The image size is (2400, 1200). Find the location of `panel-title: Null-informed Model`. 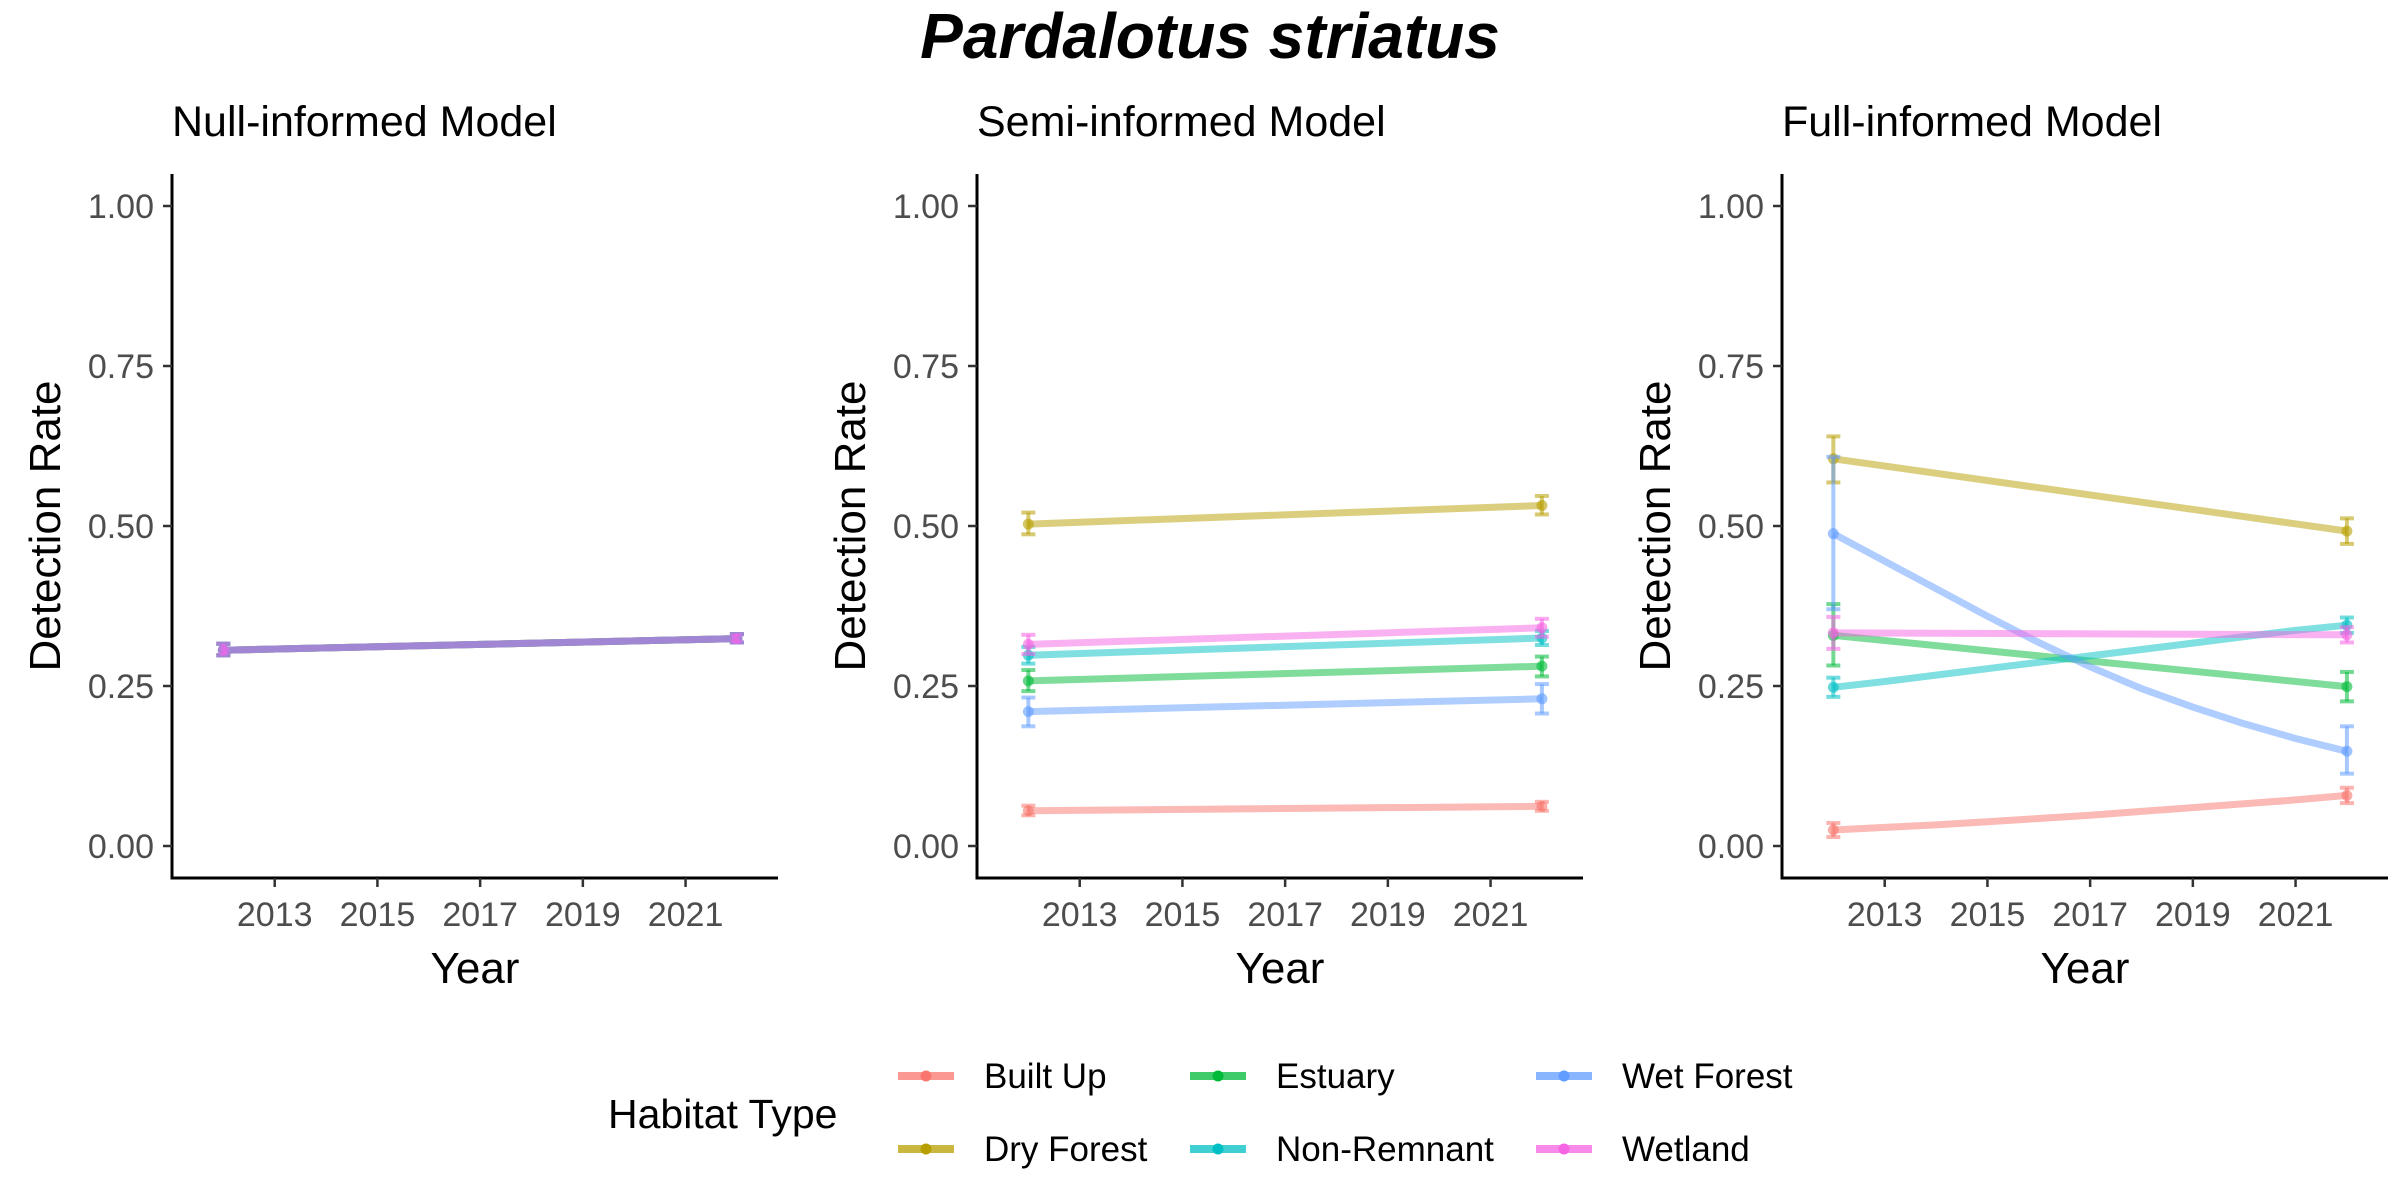

panel-title: Null-informed Model is located at coordinates (364, 122).